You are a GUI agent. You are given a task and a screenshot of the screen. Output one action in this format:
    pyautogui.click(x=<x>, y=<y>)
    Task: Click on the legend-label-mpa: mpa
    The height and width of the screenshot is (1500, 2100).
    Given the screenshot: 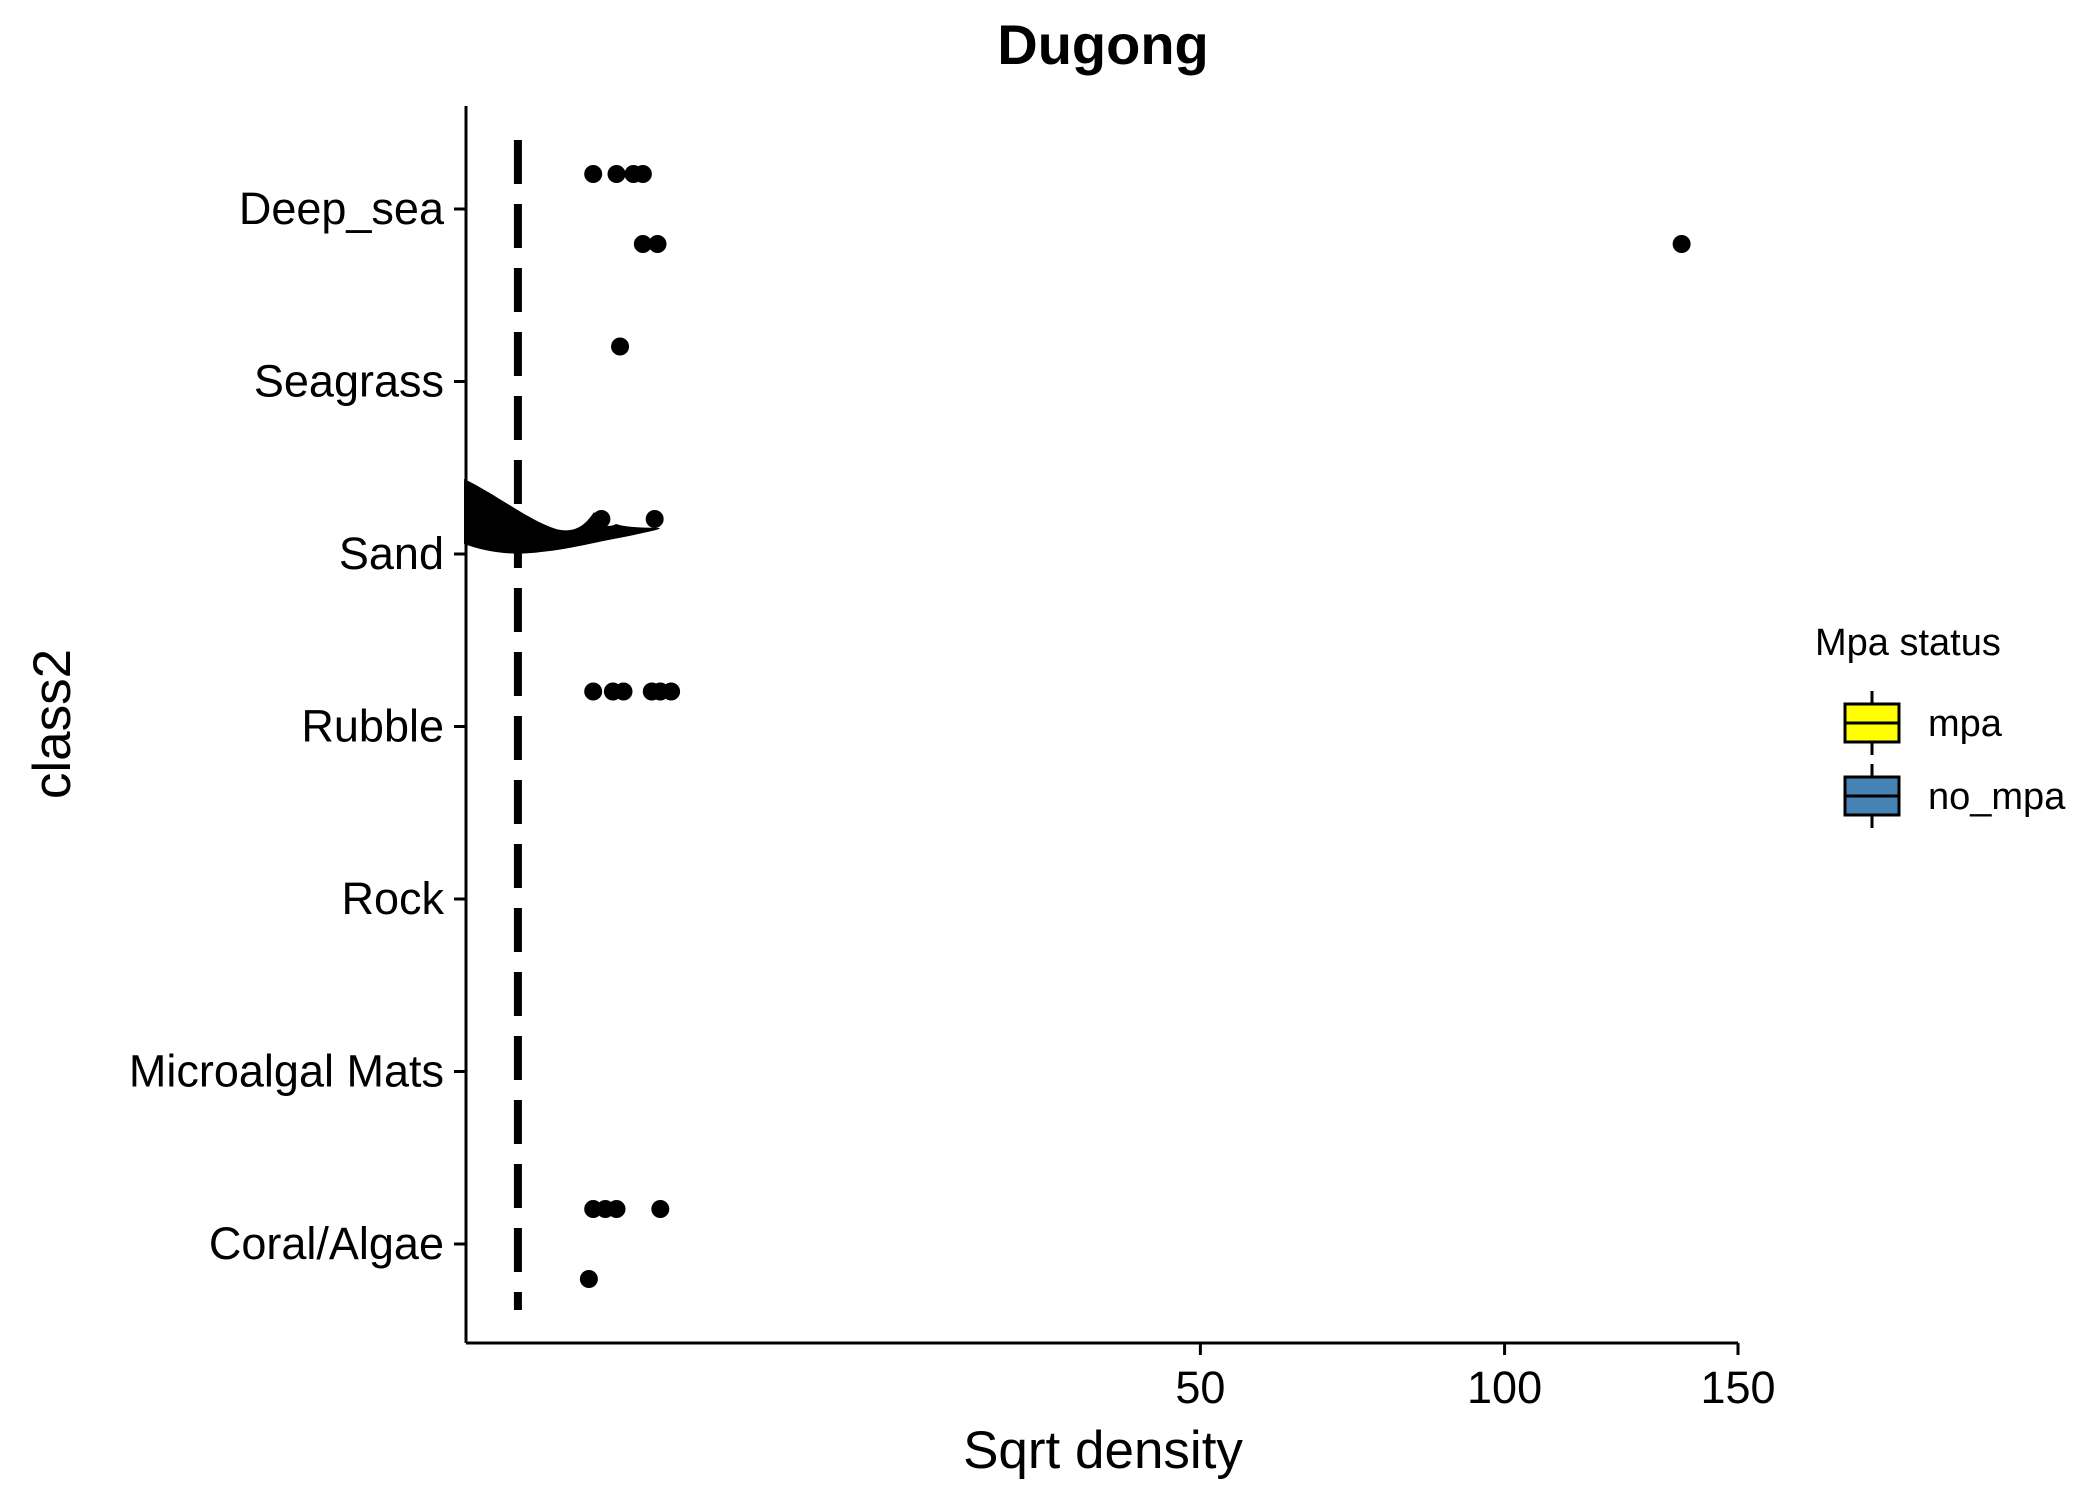 What is the action you would take?
    pyautogui.click(x=1965, y=724)
    